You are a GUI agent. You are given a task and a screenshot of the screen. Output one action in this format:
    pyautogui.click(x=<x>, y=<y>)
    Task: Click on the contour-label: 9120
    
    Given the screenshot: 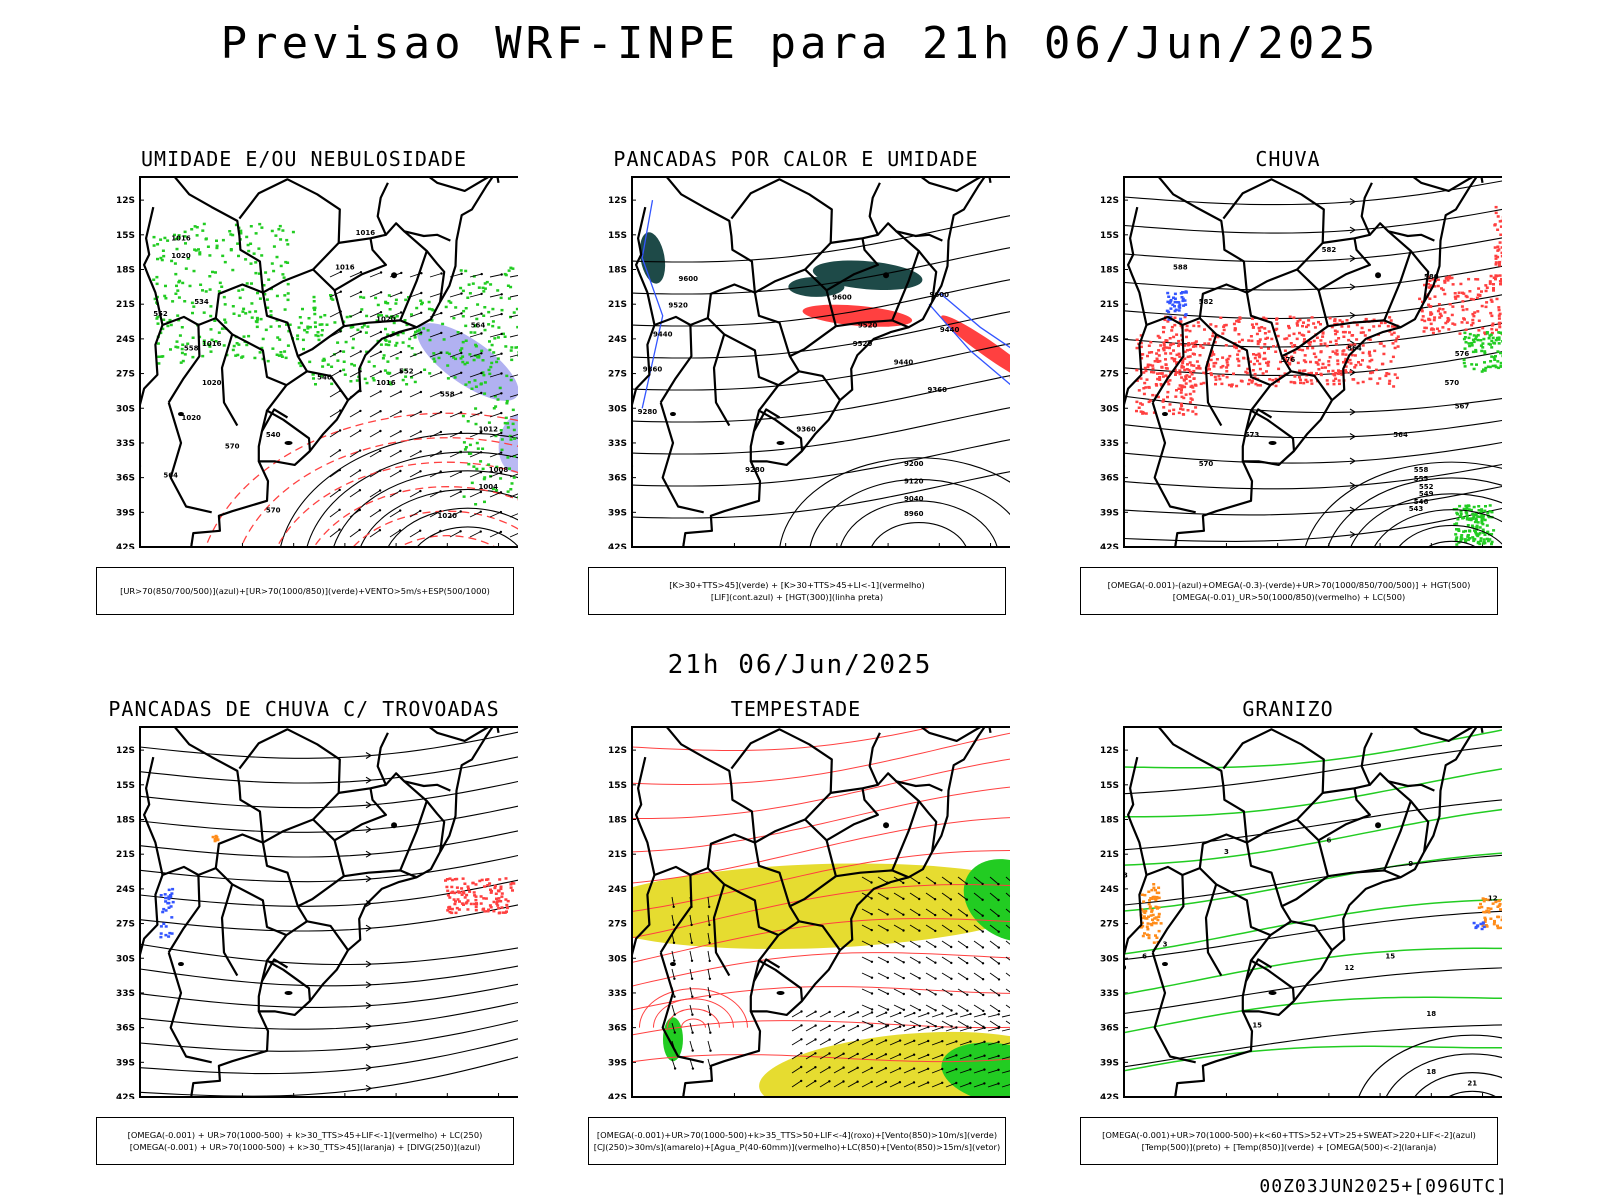 What is the action you would take?
    pyautogui.click(x=914, y=481)
    